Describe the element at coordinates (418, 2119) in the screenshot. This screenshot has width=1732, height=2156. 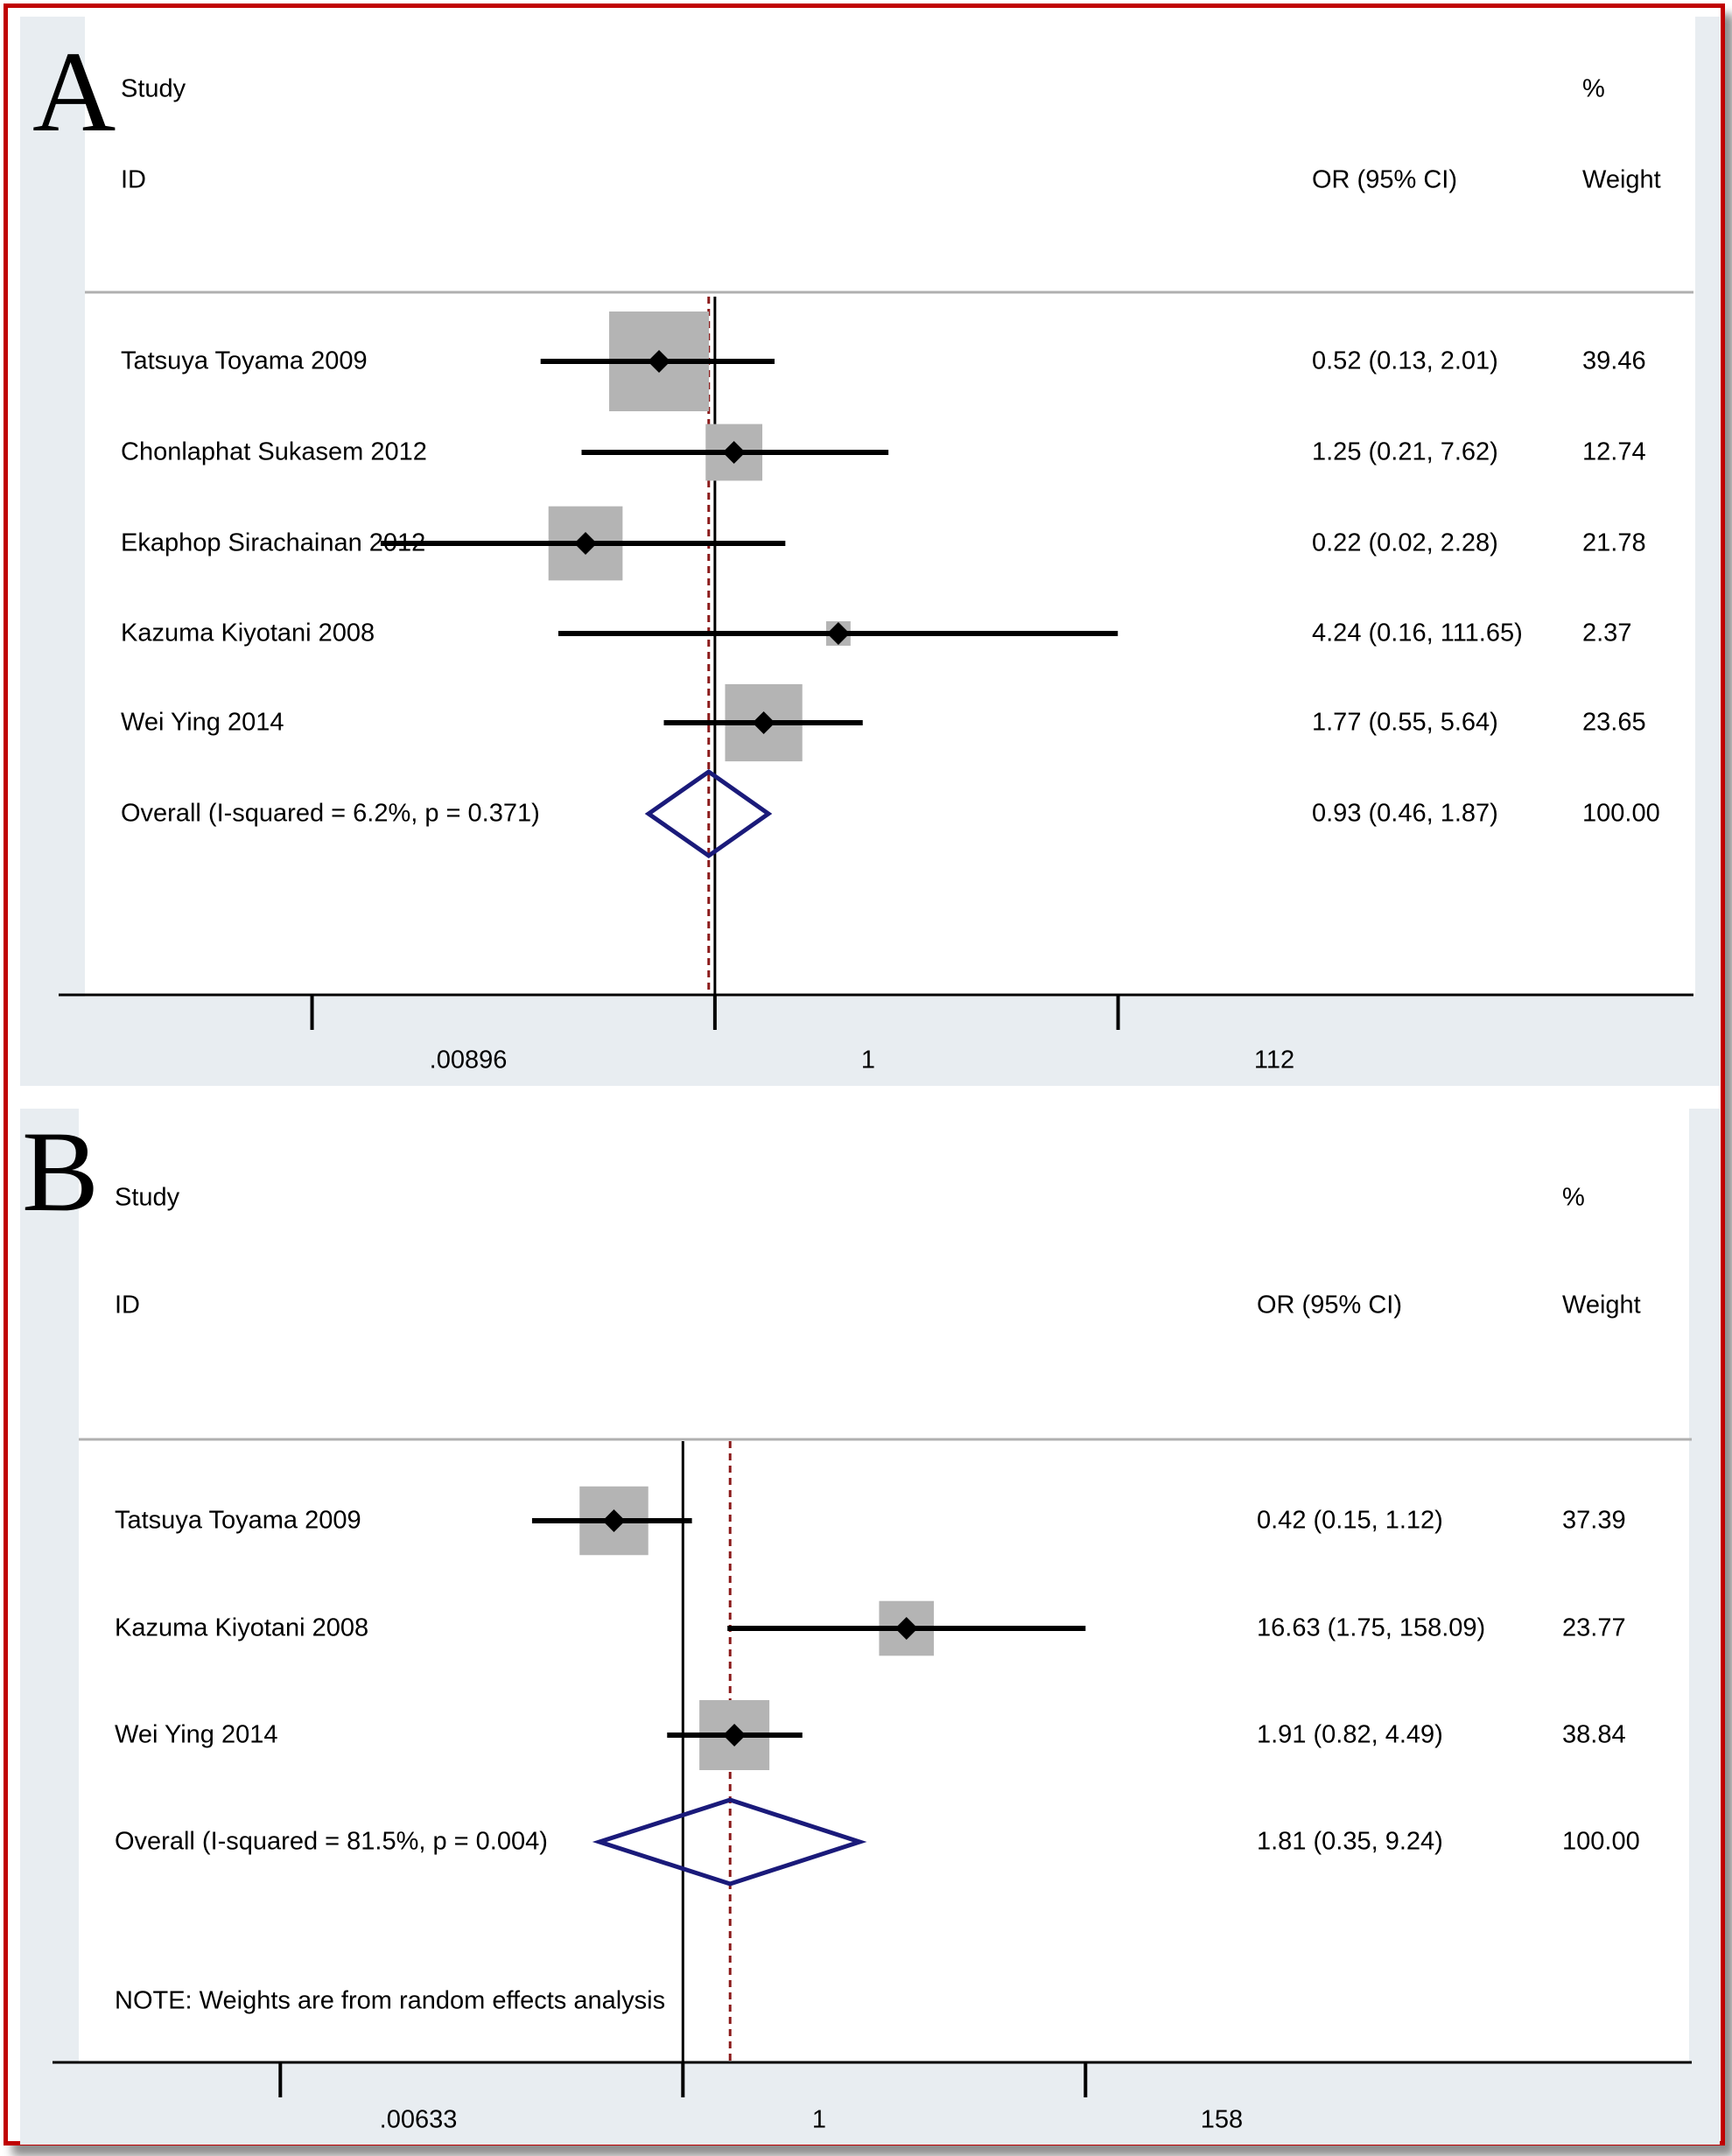
I see `x-tick-label: .00633` at that location.